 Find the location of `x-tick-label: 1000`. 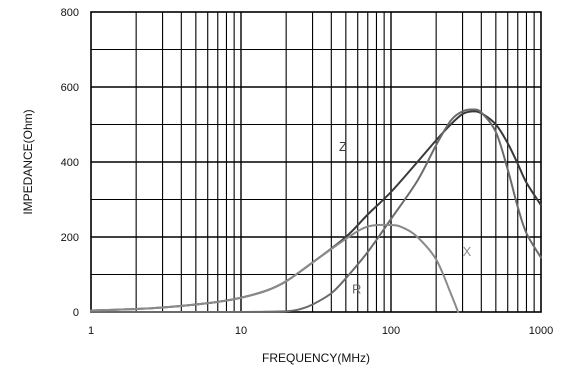

x-tick-label: 1000 is located at coordinates (541, 331).